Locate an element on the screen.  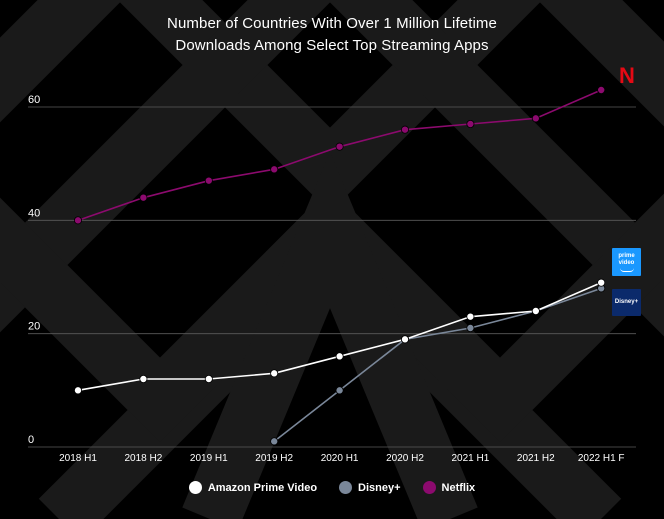
x-tick-label: 2021 H2 is located at coordinates (536, 458).